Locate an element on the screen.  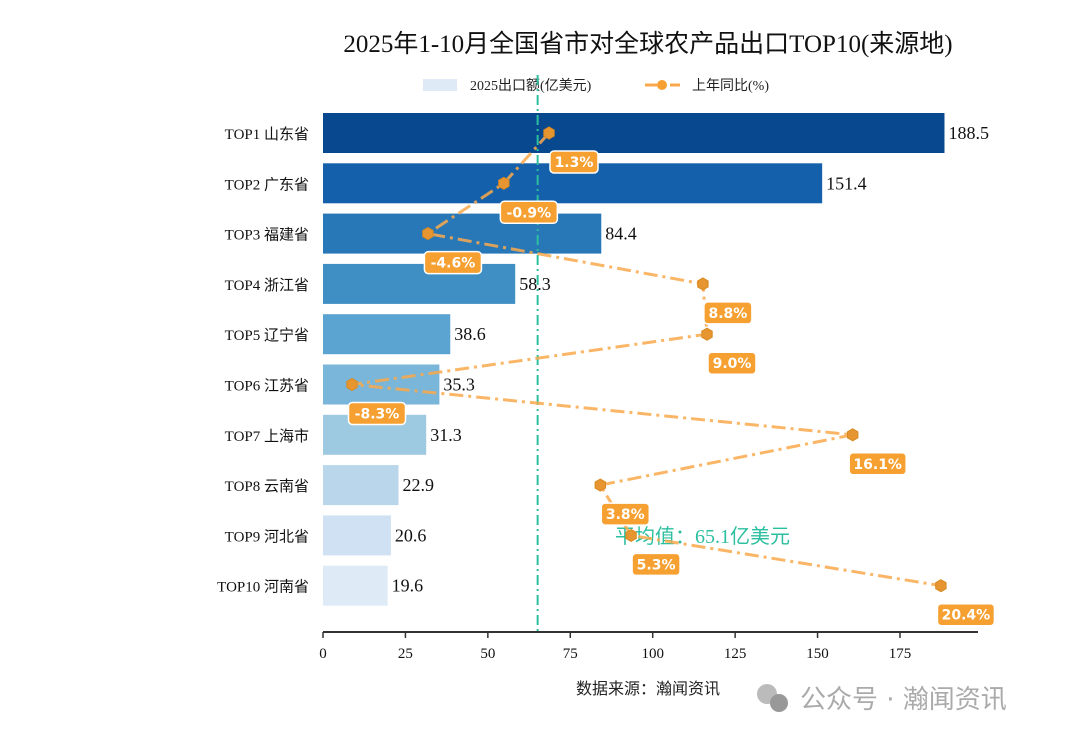
x-tick-label: 125 is located at coordinates (735, 654).